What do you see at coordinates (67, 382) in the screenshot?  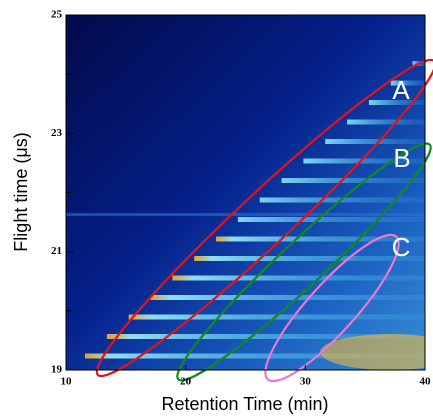 I see `x-tick-label: 10` at bounding box center [67, 382].